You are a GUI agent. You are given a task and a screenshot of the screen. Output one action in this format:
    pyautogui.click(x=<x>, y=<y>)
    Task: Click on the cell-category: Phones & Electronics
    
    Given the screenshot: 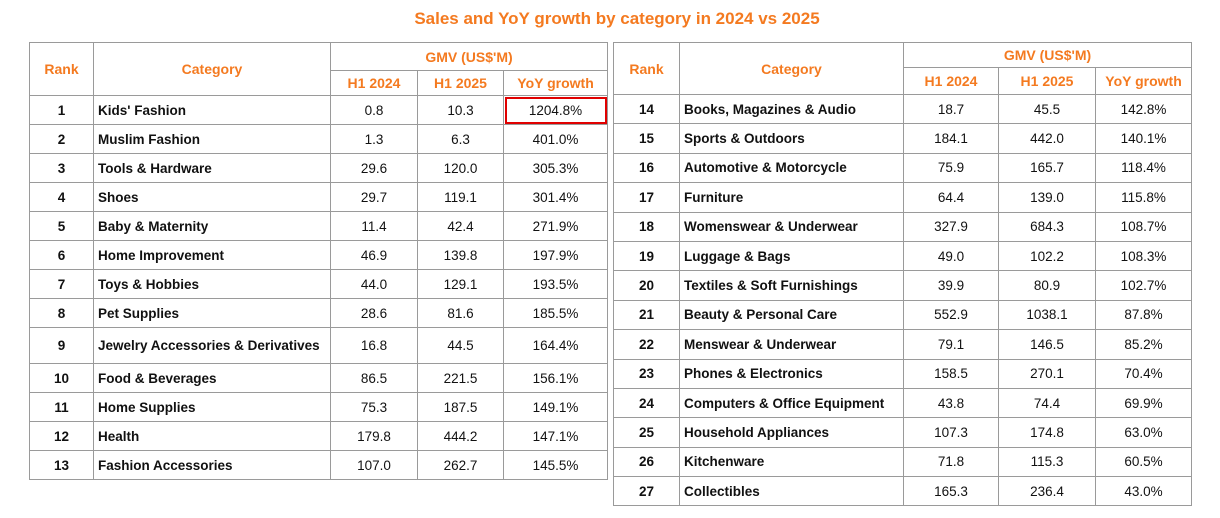 What is the action you would take?
    pyautogui.click(x=791, y=373)
    